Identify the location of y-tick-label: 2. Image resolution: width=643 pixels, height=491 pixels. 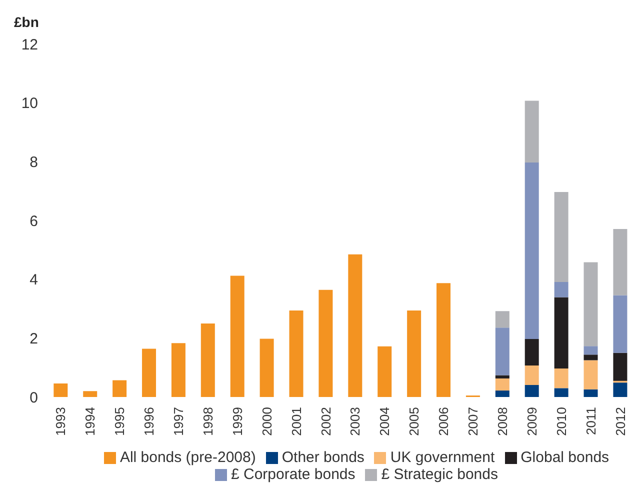
(34, 339).